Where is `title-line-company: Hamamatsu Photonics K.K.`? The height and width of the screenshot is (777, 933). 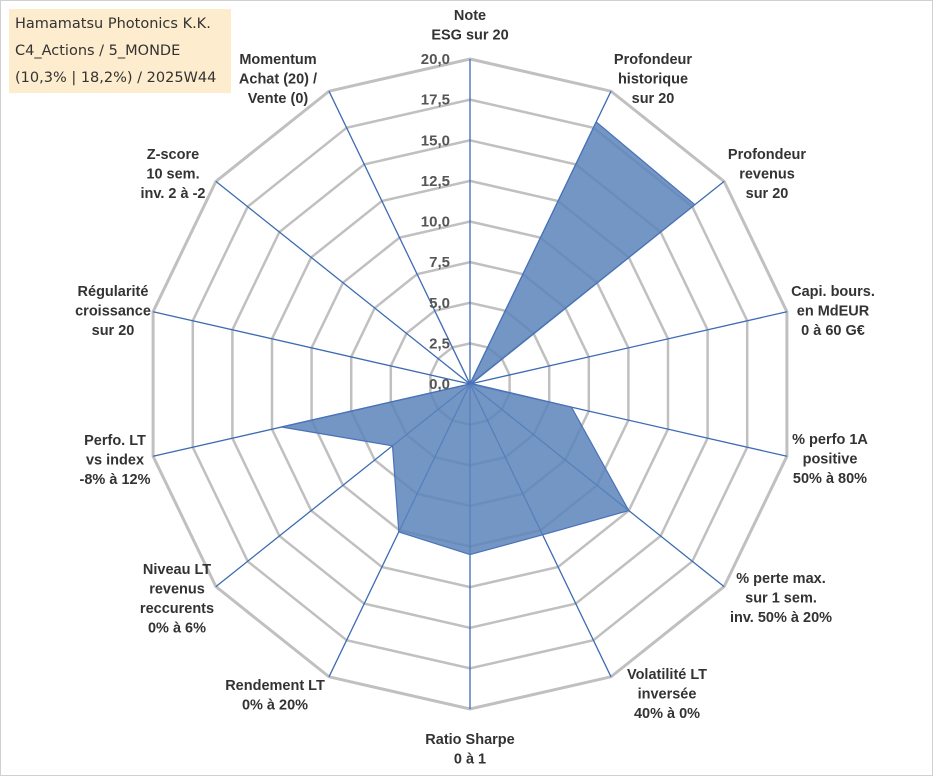
title-line-company: Hamamatsu Photonics K.K. is located at coordinates (120, 24).